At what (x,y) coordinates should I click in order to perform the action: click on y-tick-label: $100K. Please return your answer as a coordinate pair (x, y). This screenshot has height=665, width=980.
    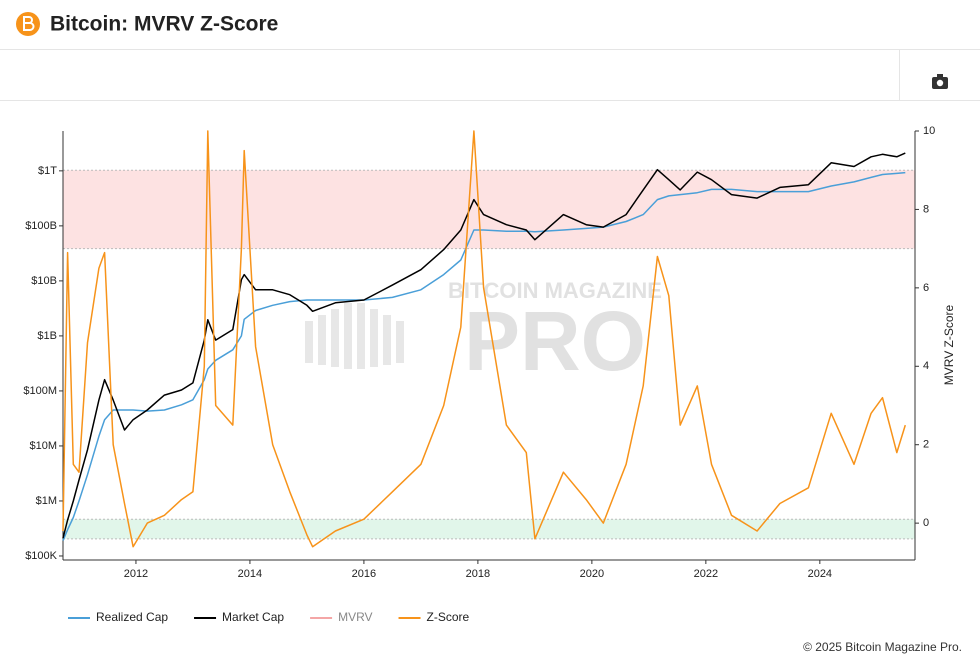
    Looking at the image, I should click on (41, 556).